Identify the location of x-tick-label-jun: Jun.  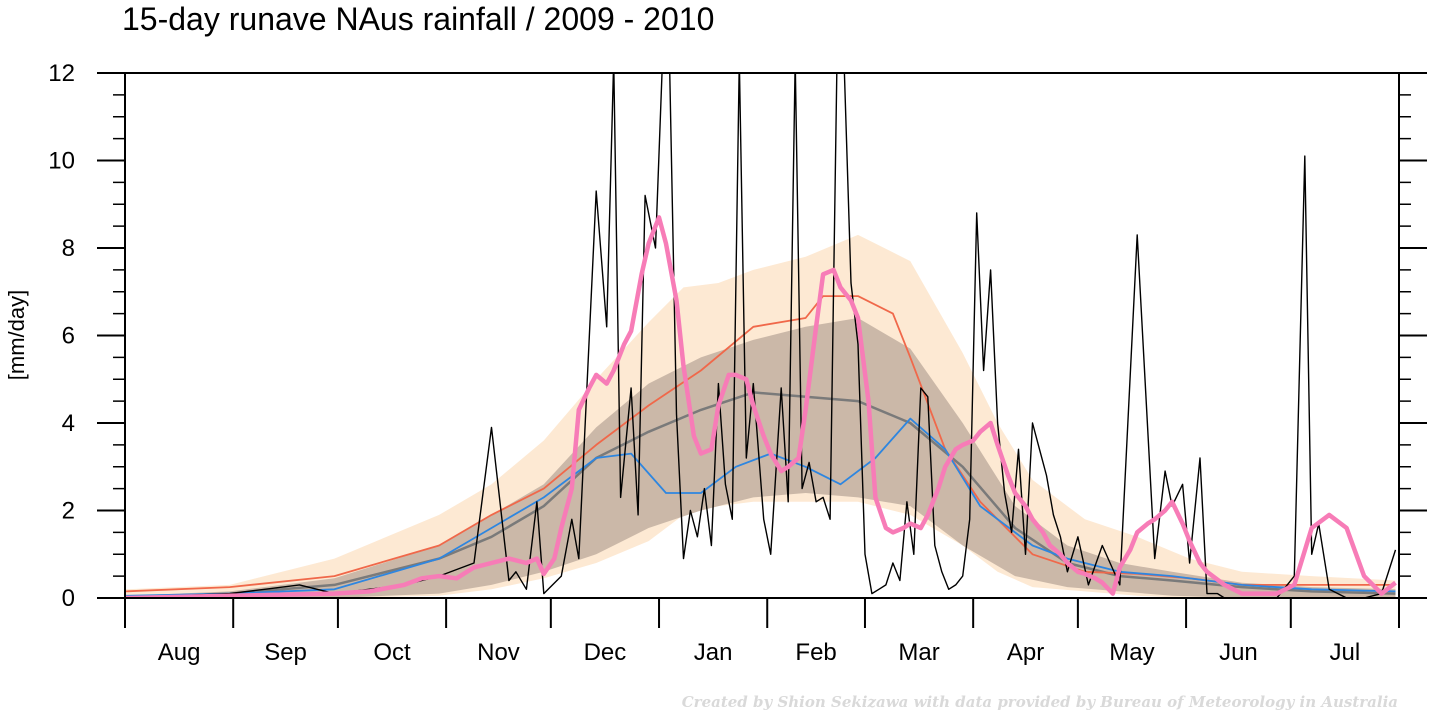
(1238, 652).